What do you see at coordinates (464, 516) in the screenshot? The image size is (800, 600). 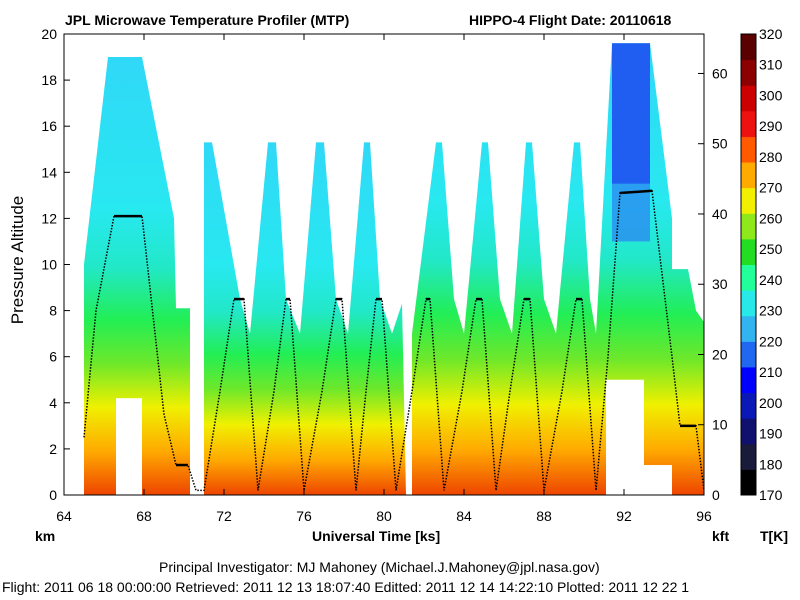 I see `x-tick-label: 84` at bounding box center [464, 516].